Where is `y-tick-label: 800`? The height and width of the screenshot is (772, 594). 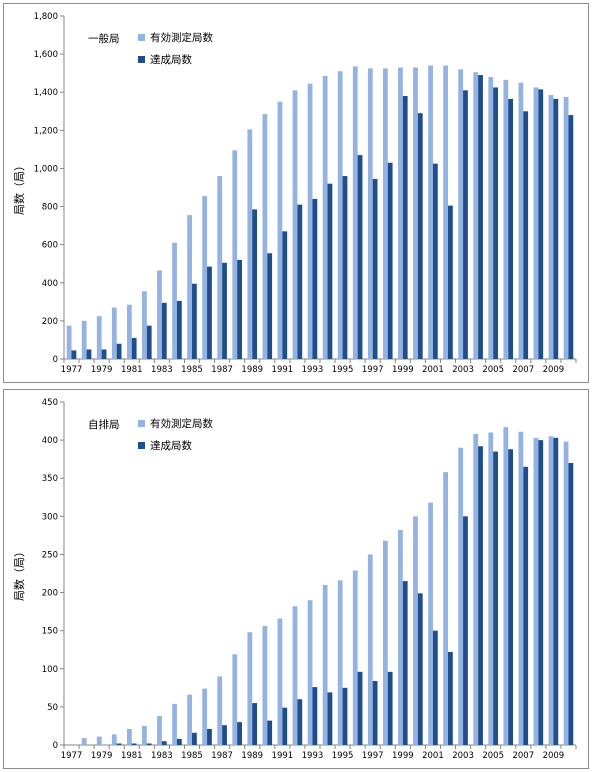 y-tick-label: 800 is located at coordinates (50, 208).